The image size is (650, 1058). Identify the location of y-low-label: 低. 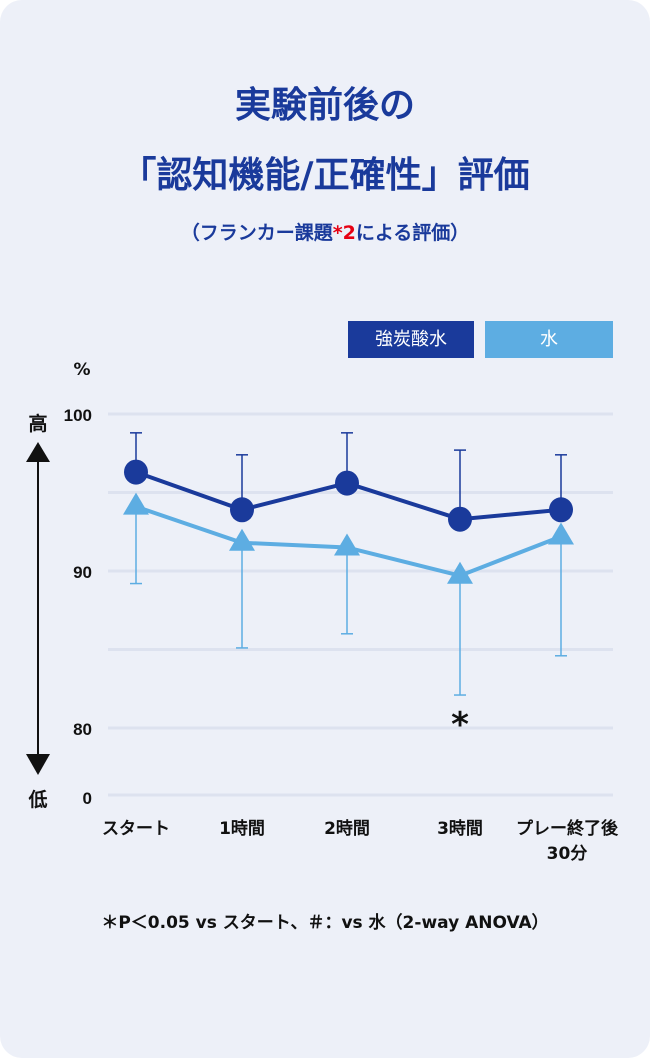
(37, 799).